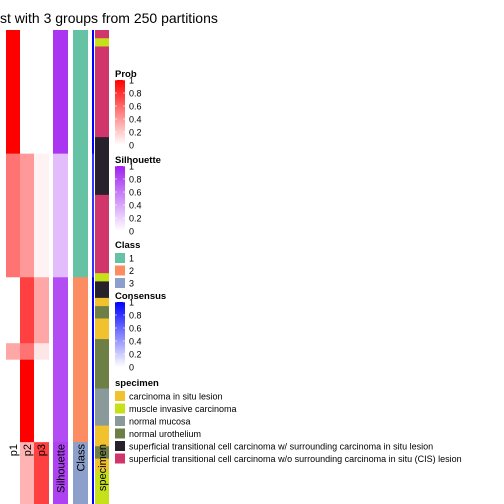 The width and height of the screenshot is (504, 504). I want to click on consensus-legend-title: Consensus, so click(140, 296).